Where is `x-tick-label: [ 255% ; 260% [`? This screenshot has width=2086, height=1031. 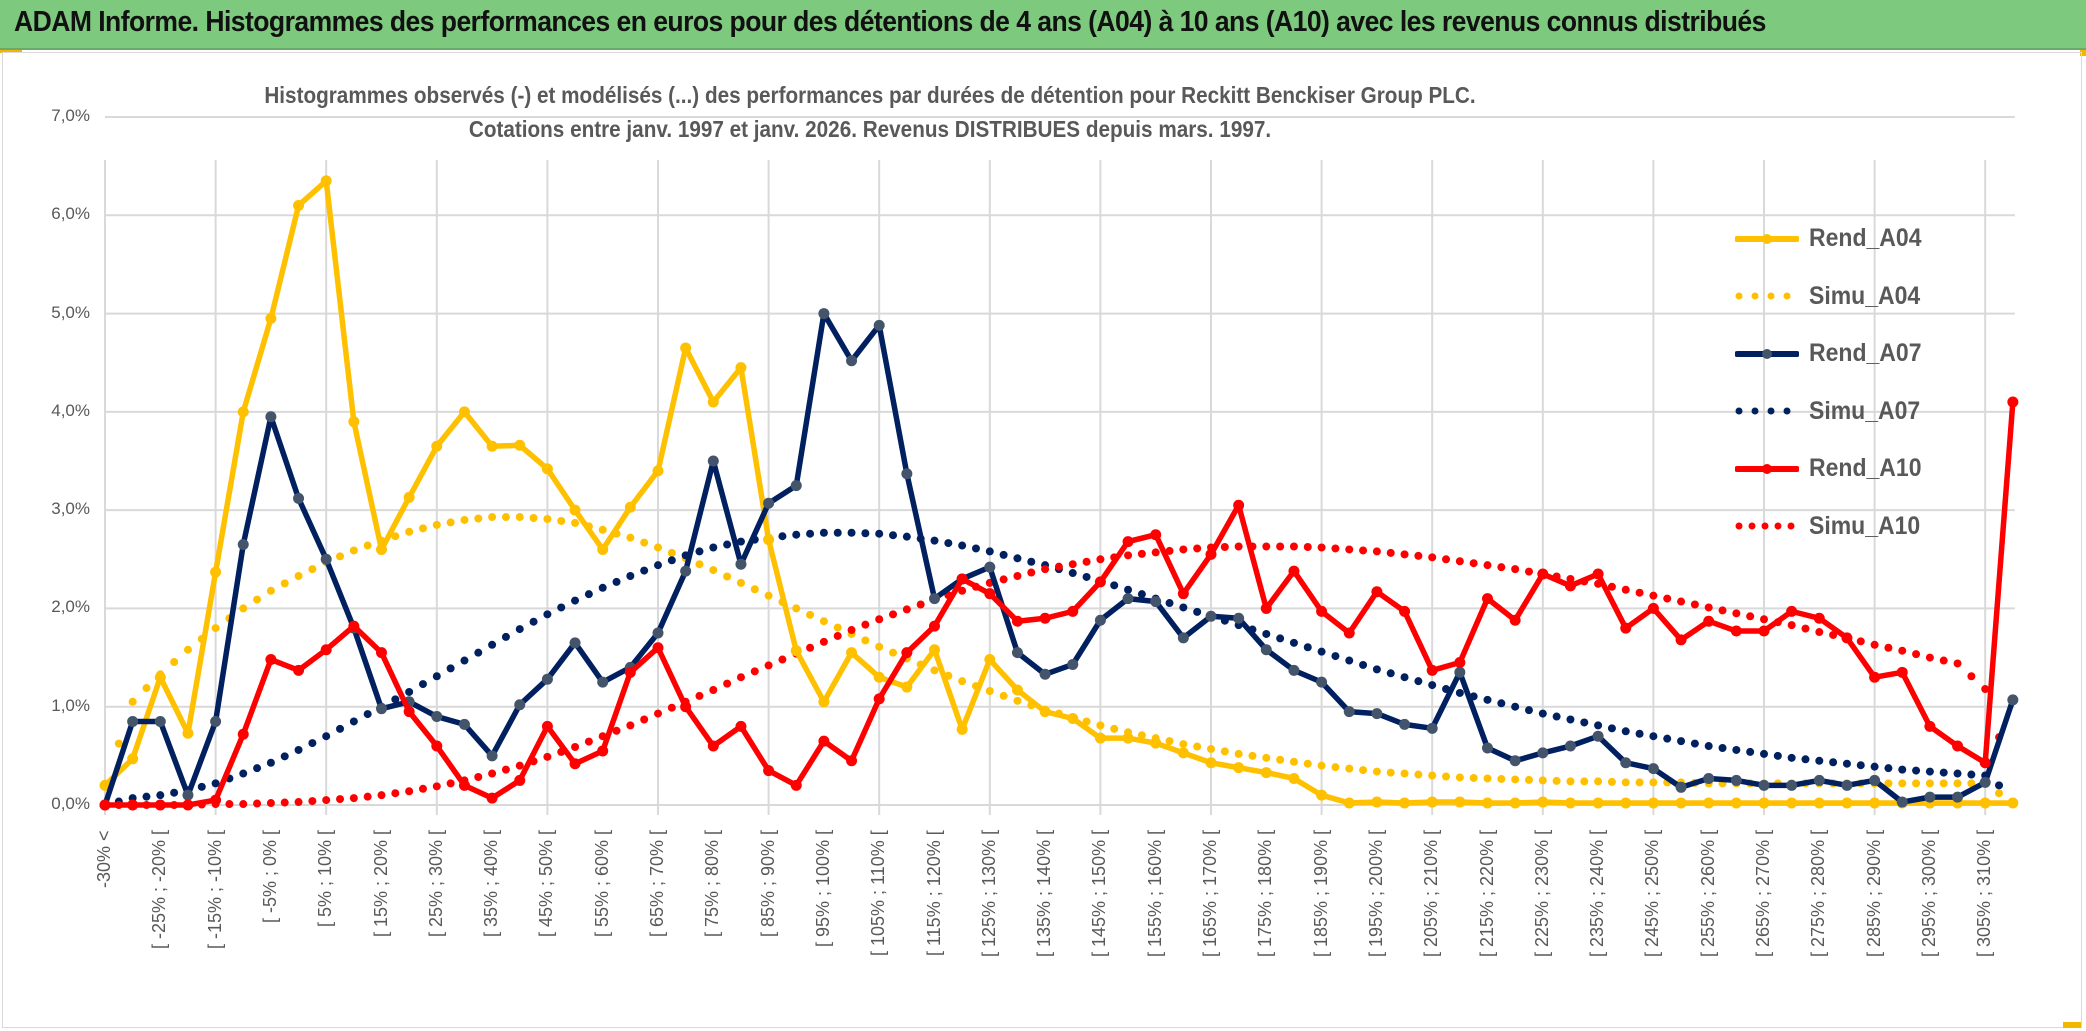
x-tick-label: [ 255% ; 260% [ is located at coordinates (1707, 893).